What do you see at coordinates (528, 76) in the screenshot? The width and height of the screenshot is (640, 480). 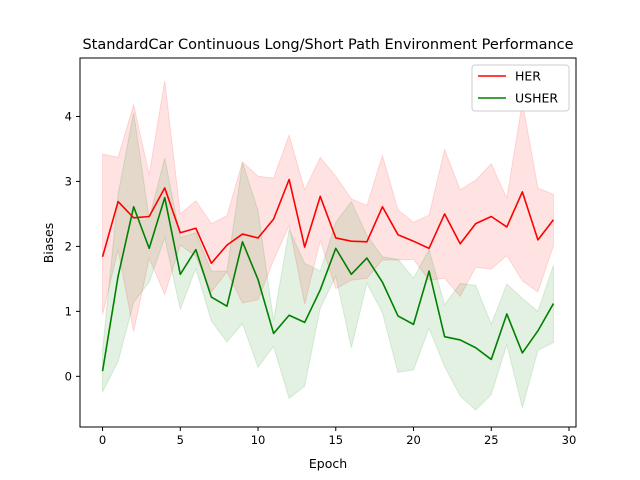 I see `legend-label-her: HER` at bounding box center [528, 76].